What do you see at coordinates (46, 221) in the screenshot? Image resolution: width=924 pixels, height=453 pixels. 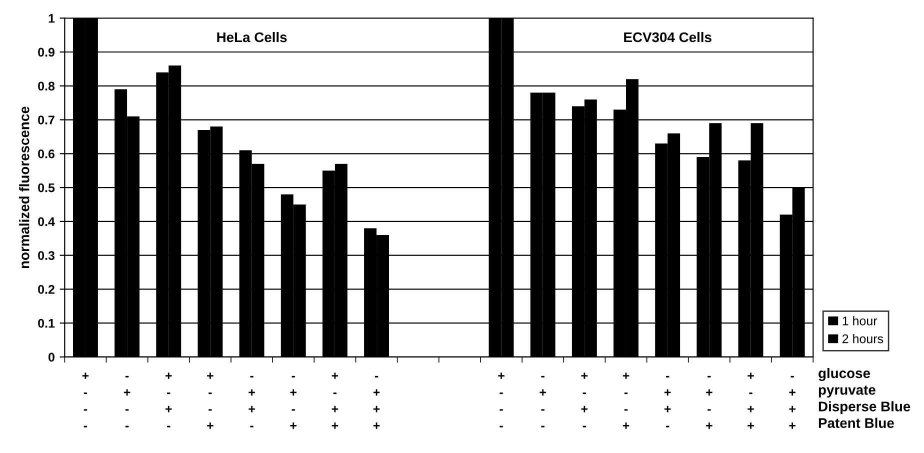 I see `y-tick-label: 0.4` at bounding box center [46, 221].